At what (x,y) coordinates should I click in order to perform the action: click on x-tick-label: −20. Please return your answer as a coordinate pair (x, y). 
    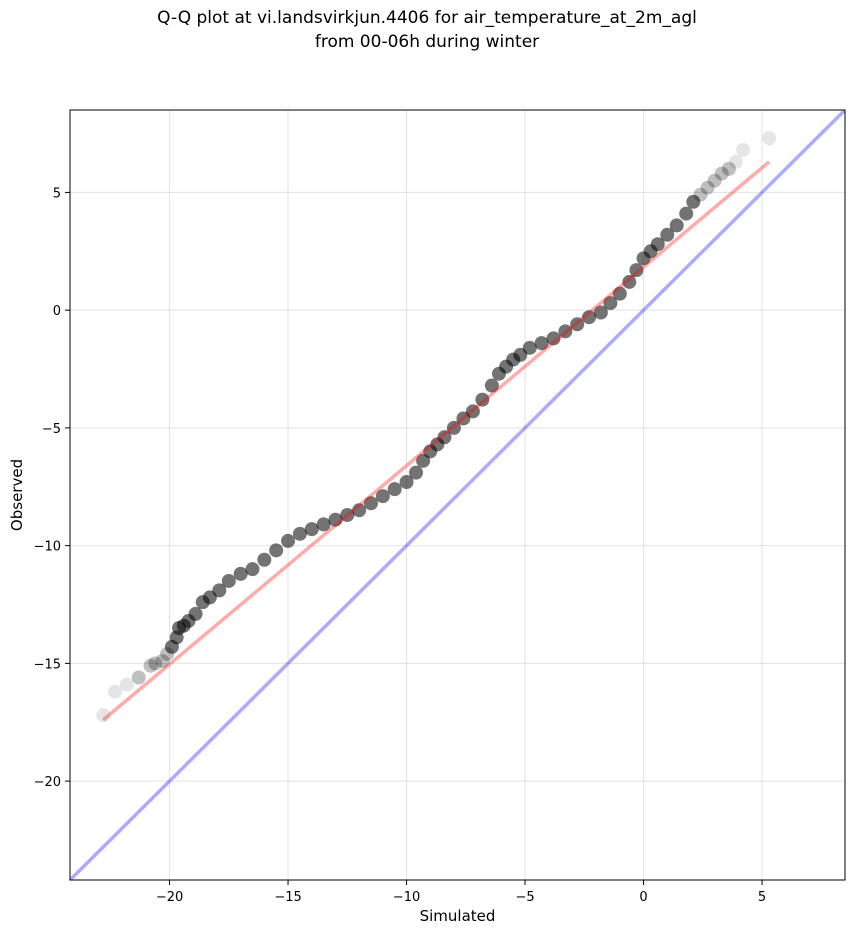
    Looking at the image, I should click on (169, 897).